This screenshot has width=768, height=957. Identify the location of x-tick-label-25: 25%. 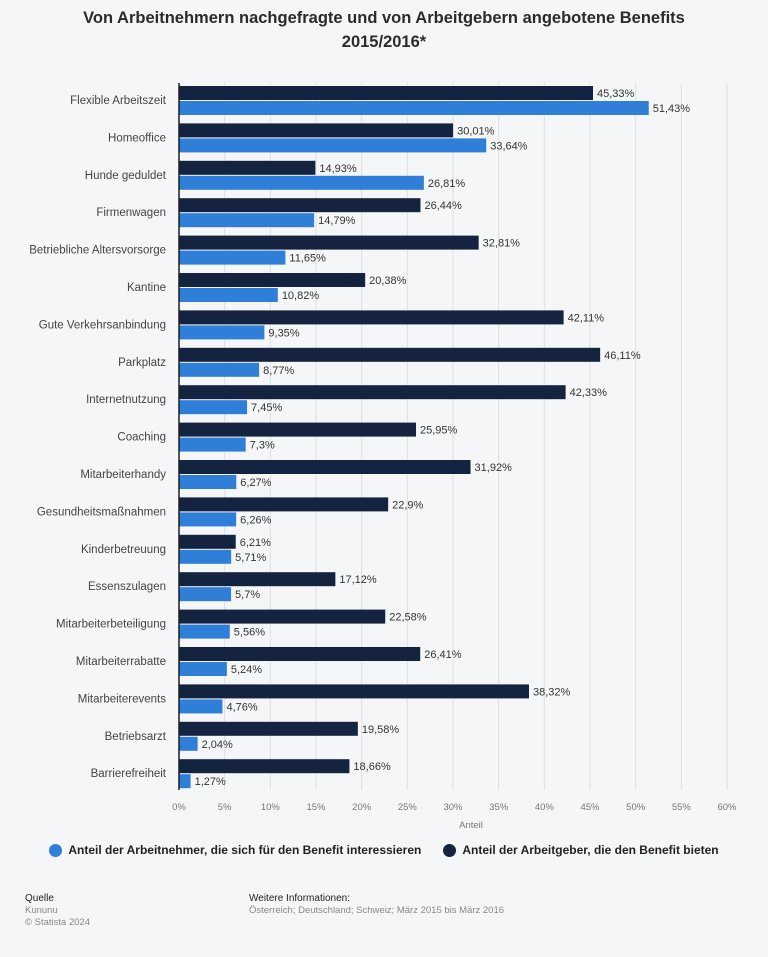
(408, 807).